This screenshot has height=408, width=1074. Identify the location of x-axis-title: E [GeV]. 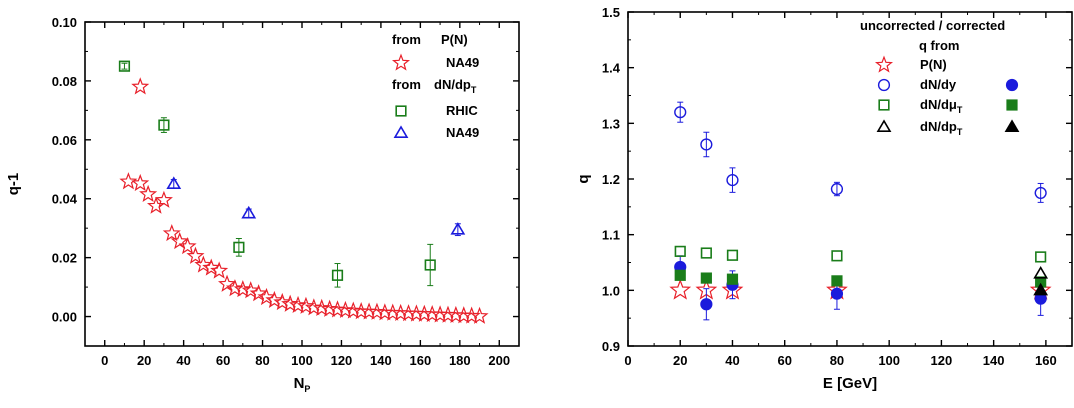
(850, 383).